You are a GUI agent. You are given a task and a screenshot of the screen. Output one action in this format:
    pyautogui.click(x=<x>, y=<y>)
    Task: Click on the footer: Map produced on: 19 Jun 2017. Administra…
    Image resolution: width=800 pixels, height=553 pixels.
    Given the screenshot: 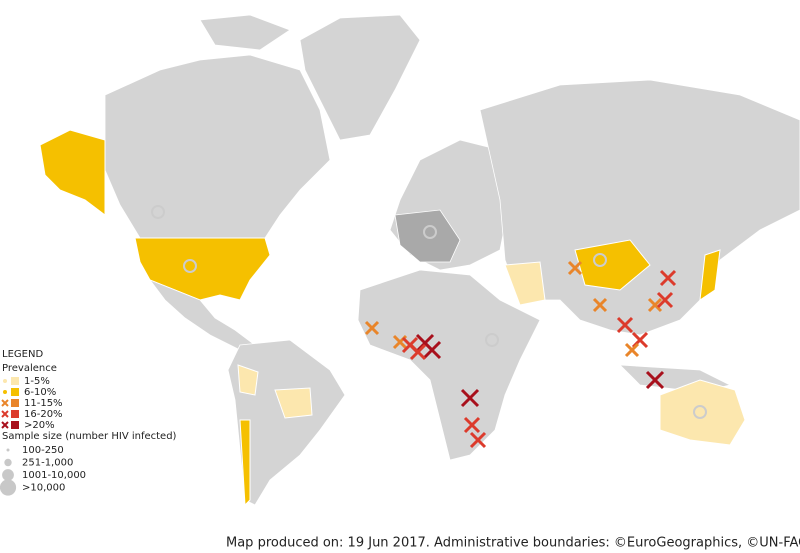 What is the action you would take?
    pyautogui.click(x=513, y=543)
    